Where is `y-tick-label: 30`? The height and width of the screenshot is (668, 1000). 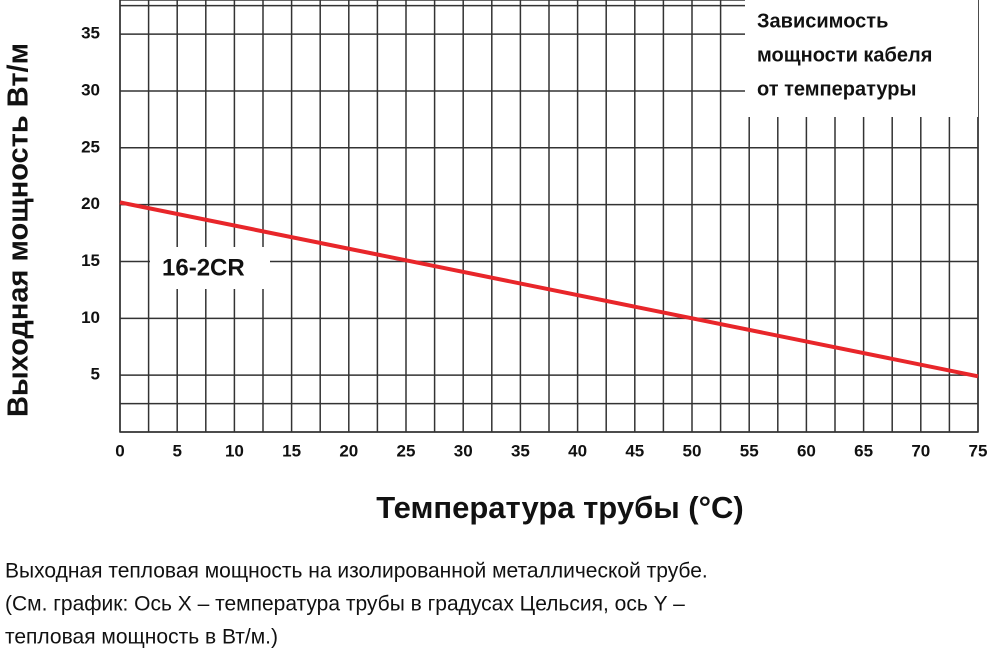
y-tick-label: 30 is located at coordinates (90, 89).